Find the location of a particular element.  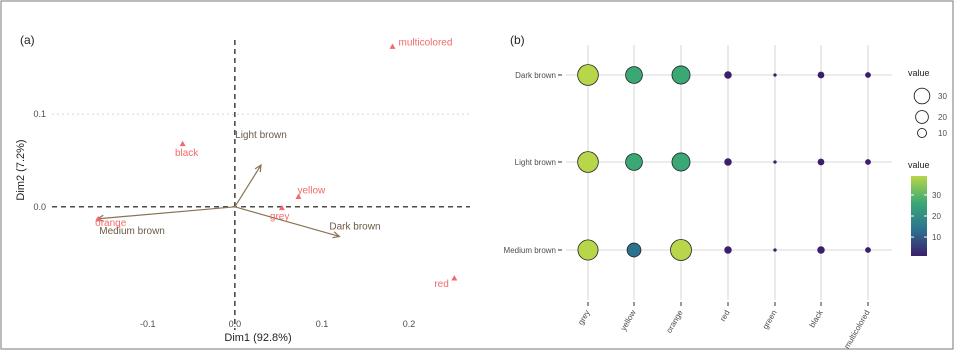

pca-x-tick-label: 0.2 is located at coordinates (409, 324).